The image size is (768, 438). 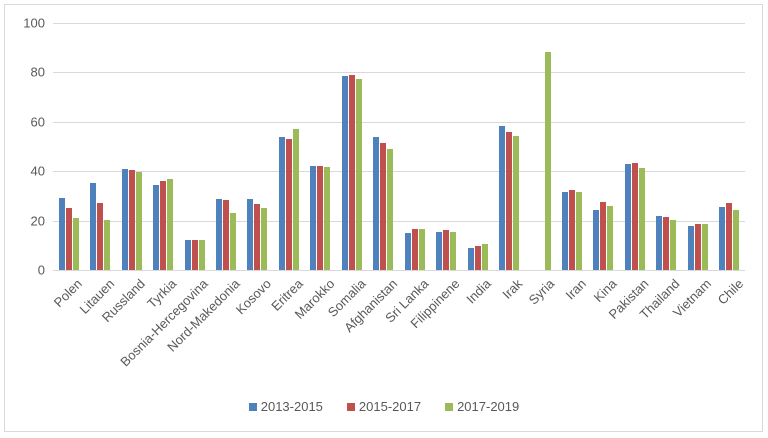 I want to click on legend-item: 2013-2015, so click(x=285, y=406).